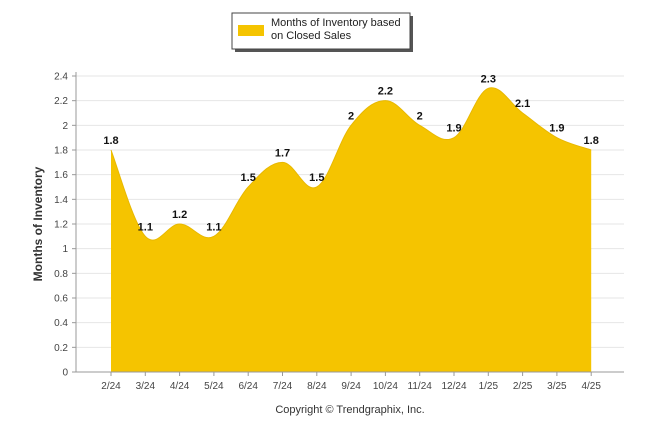 This screenshot has width=646, height=434. What do you see at coordinates (61, 299) in the screenshot?
I see `y-tick-label: 0.6` at bounding box center [61, 299].